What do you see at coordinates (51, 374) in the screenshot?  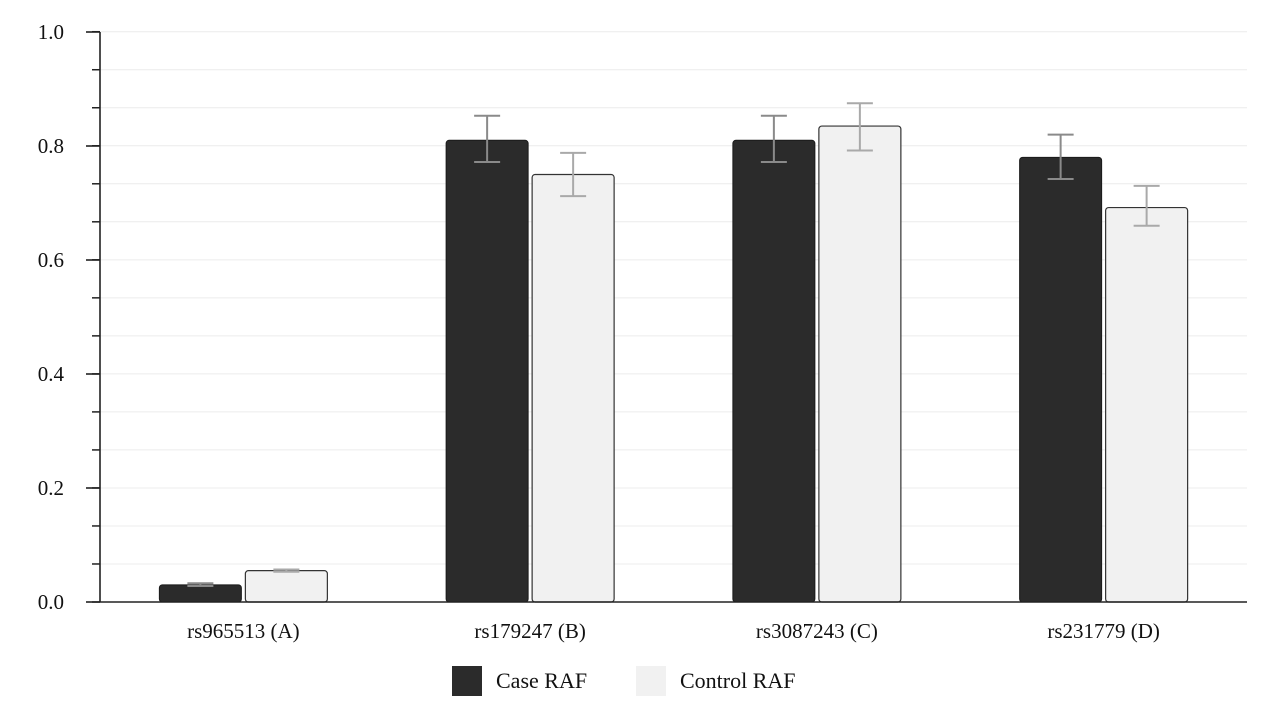 I see `y-tick-label: 0.4` at bounding box center [51, 374].